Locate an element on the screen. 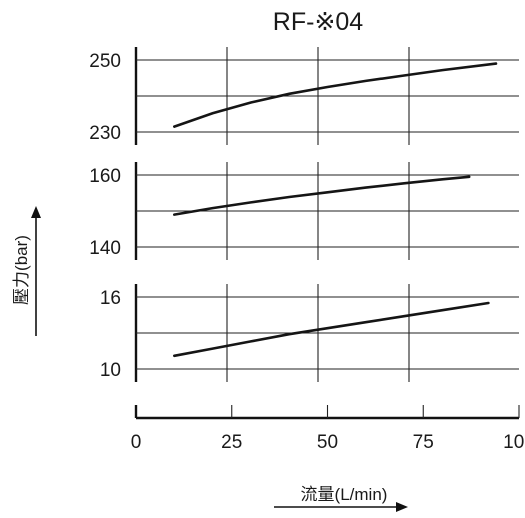 This screenshot has width=525, height=518. y-tick-label: 140 is located at coordinates (105, 248).